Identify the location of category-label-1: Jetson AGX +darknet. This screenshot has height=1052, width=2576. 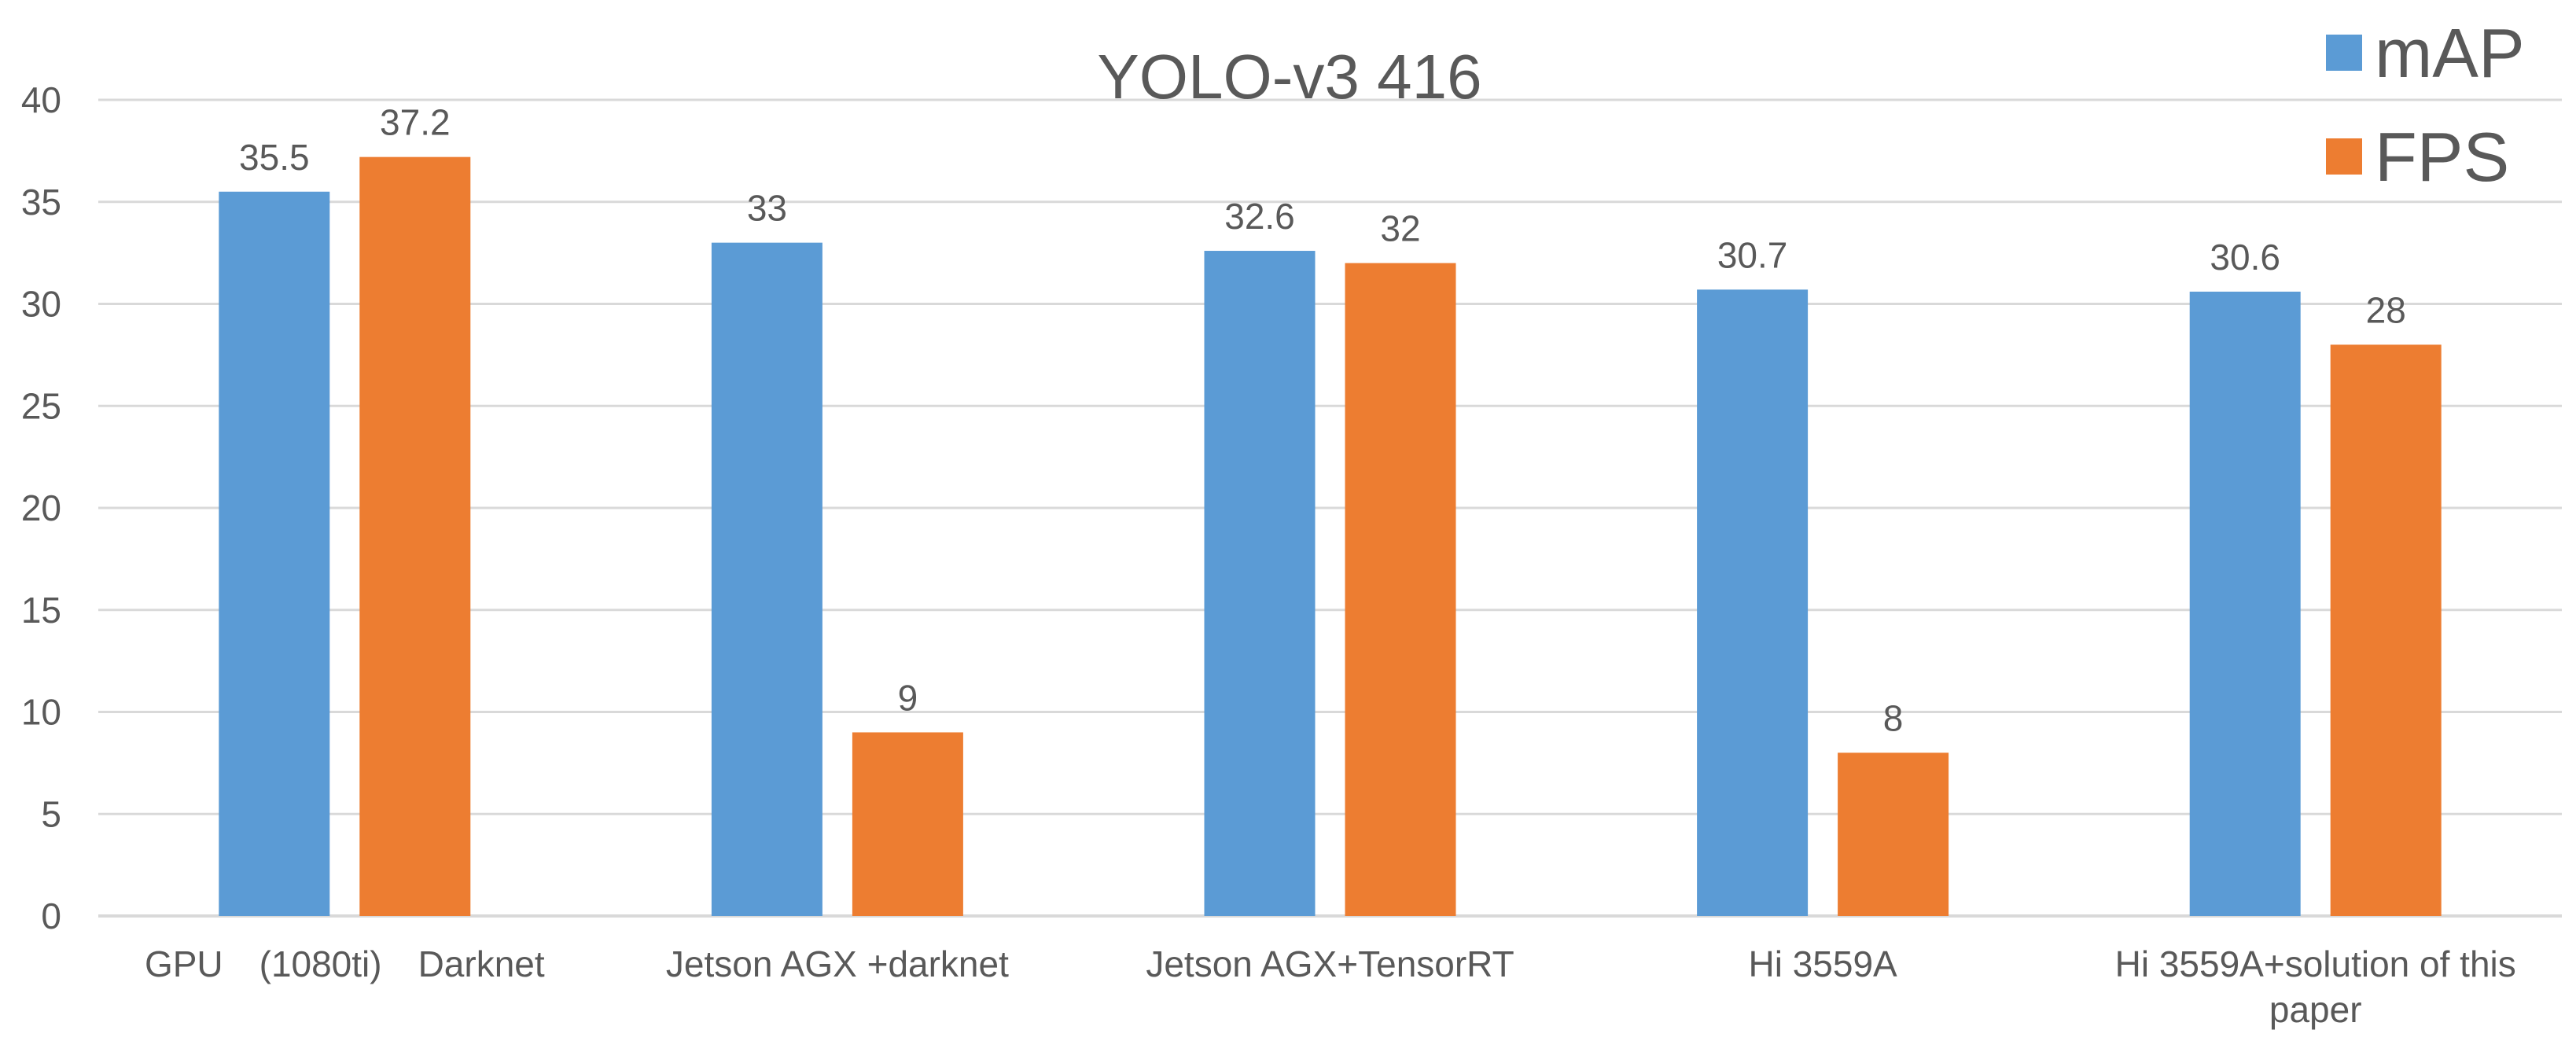
(837, 963).